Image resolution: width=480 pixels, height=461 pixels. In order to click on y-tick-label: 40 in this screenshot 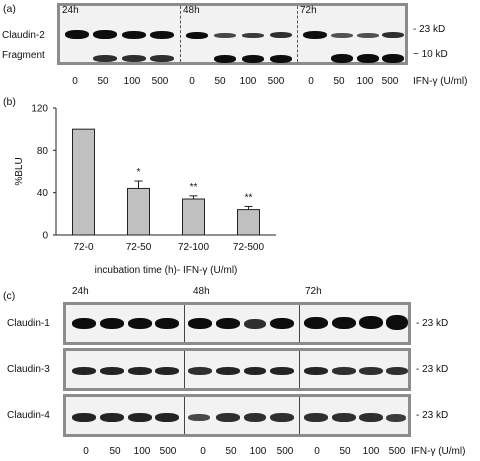, I will do `click(43, 193)`.